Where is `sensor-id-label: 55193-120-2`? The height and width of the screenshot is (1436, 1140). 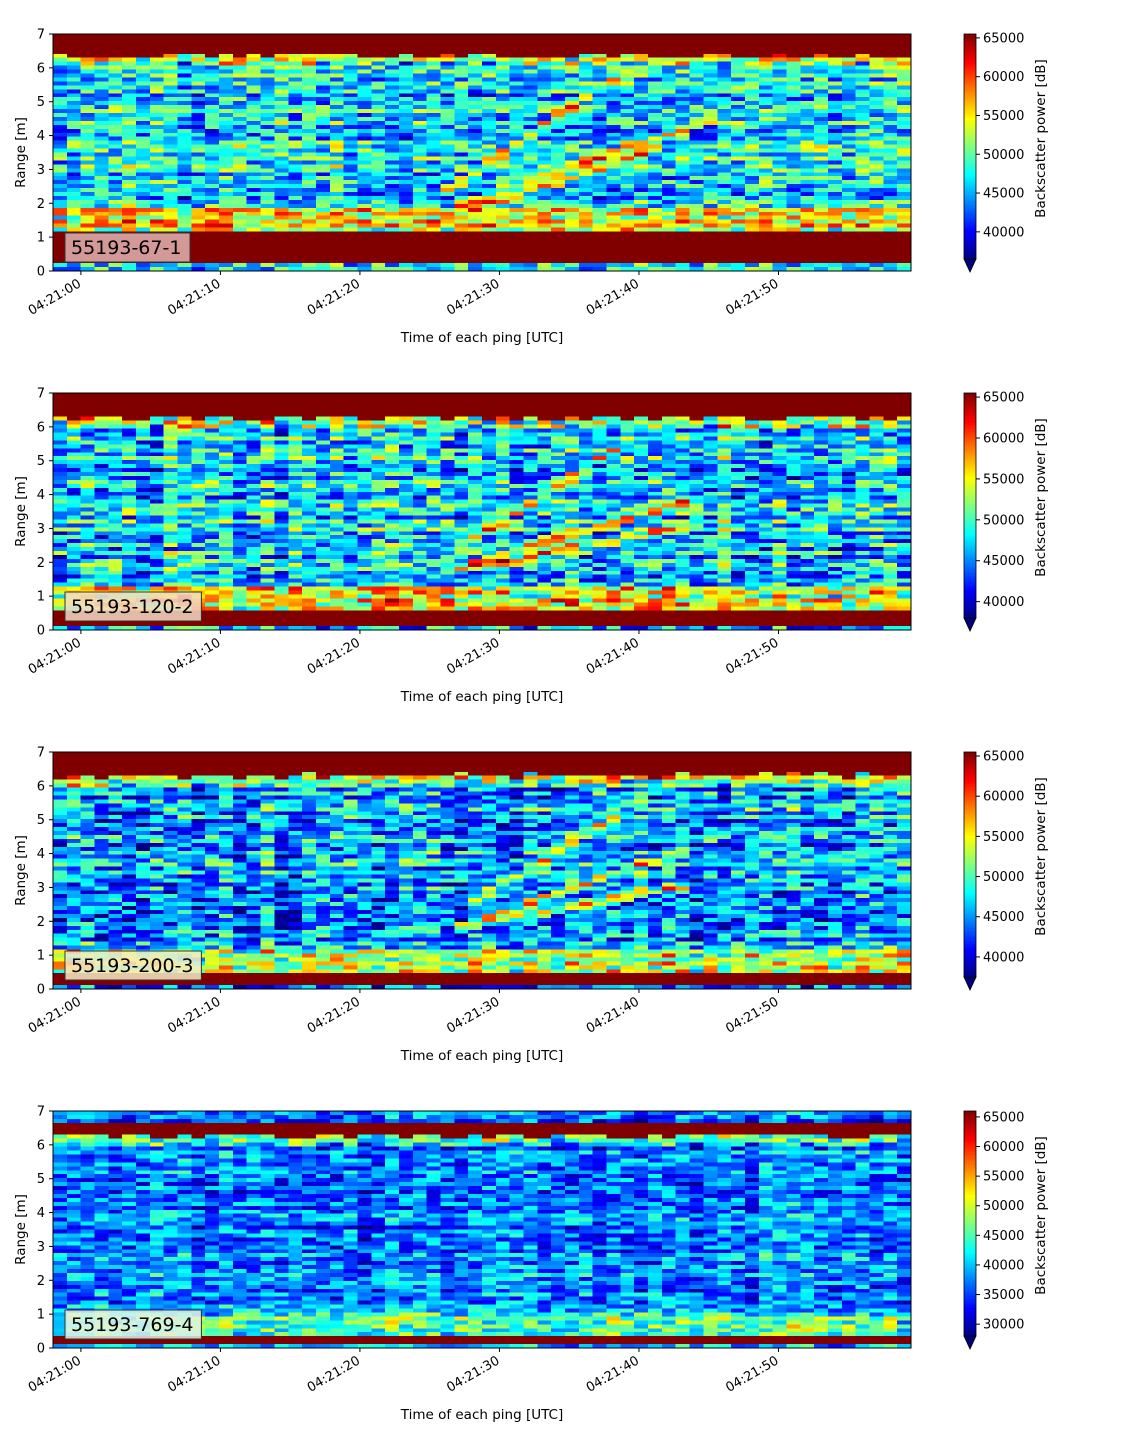 sensor-id-label: 55193-120-2 is located at coordinates (133, 606).